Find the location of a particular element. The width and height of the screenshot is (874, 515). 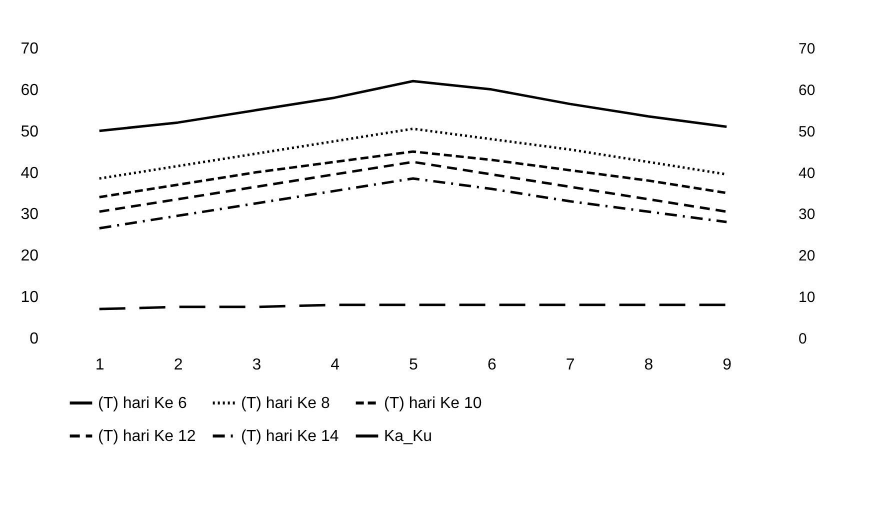

x-tick-label: 1 is located at coordinates (99, 365).